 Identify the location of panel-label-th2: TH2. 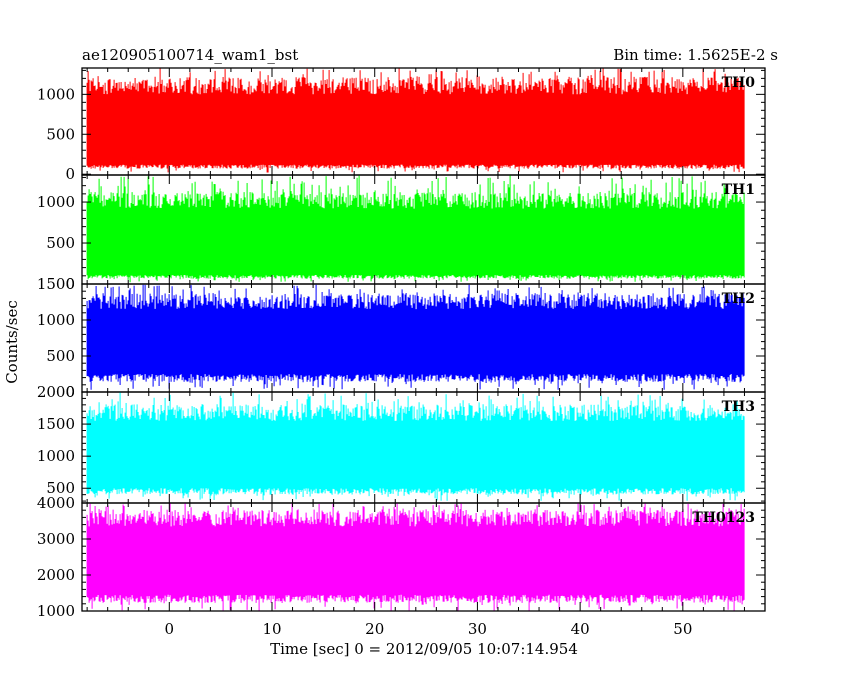
(738, 299).